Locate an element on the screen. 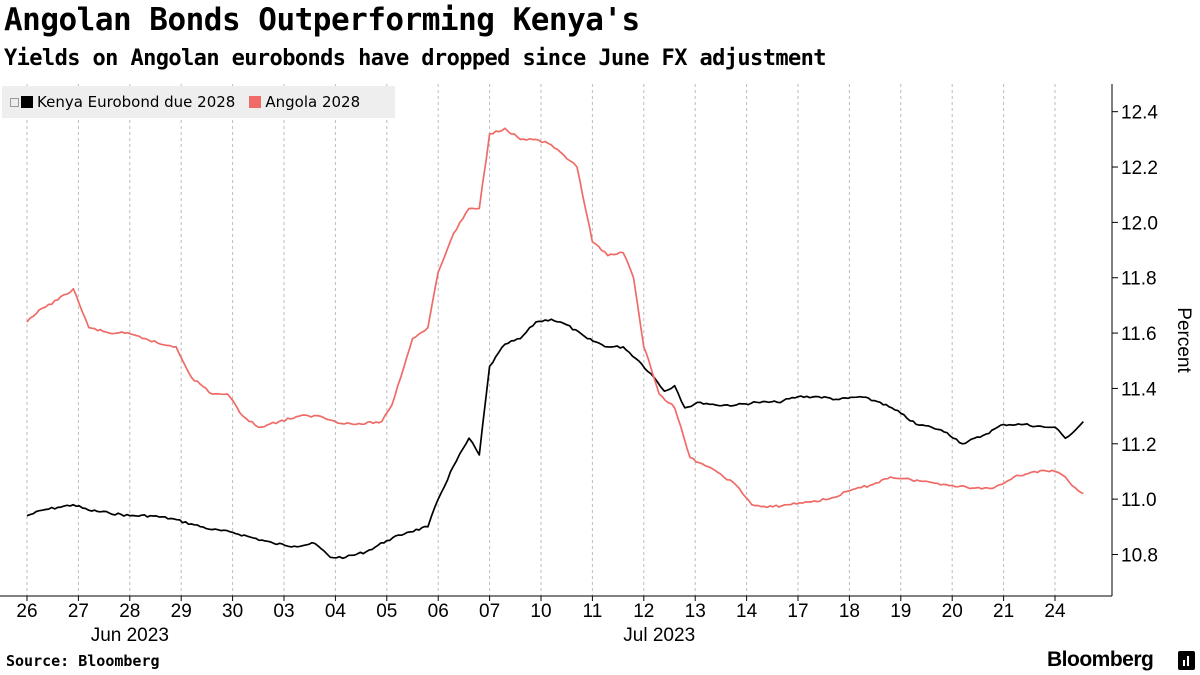 This screenshot has height=675, width=1200. legend-item-kenya: Kenya Eurobond due 2028 is located at coordinates (128, 102).